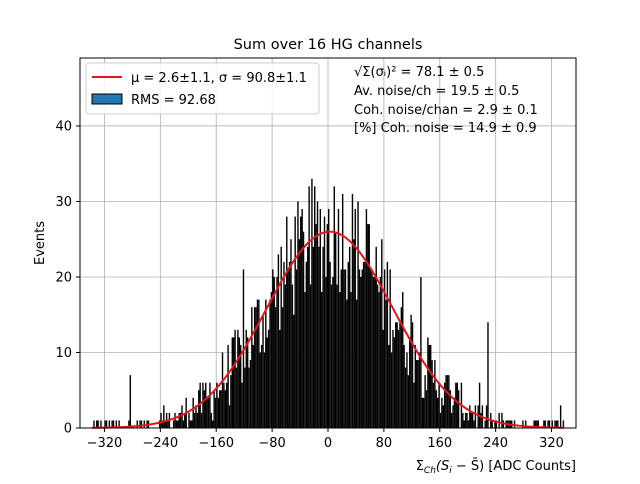  I want to click on y-tick-label: 30, so click(63, 202).